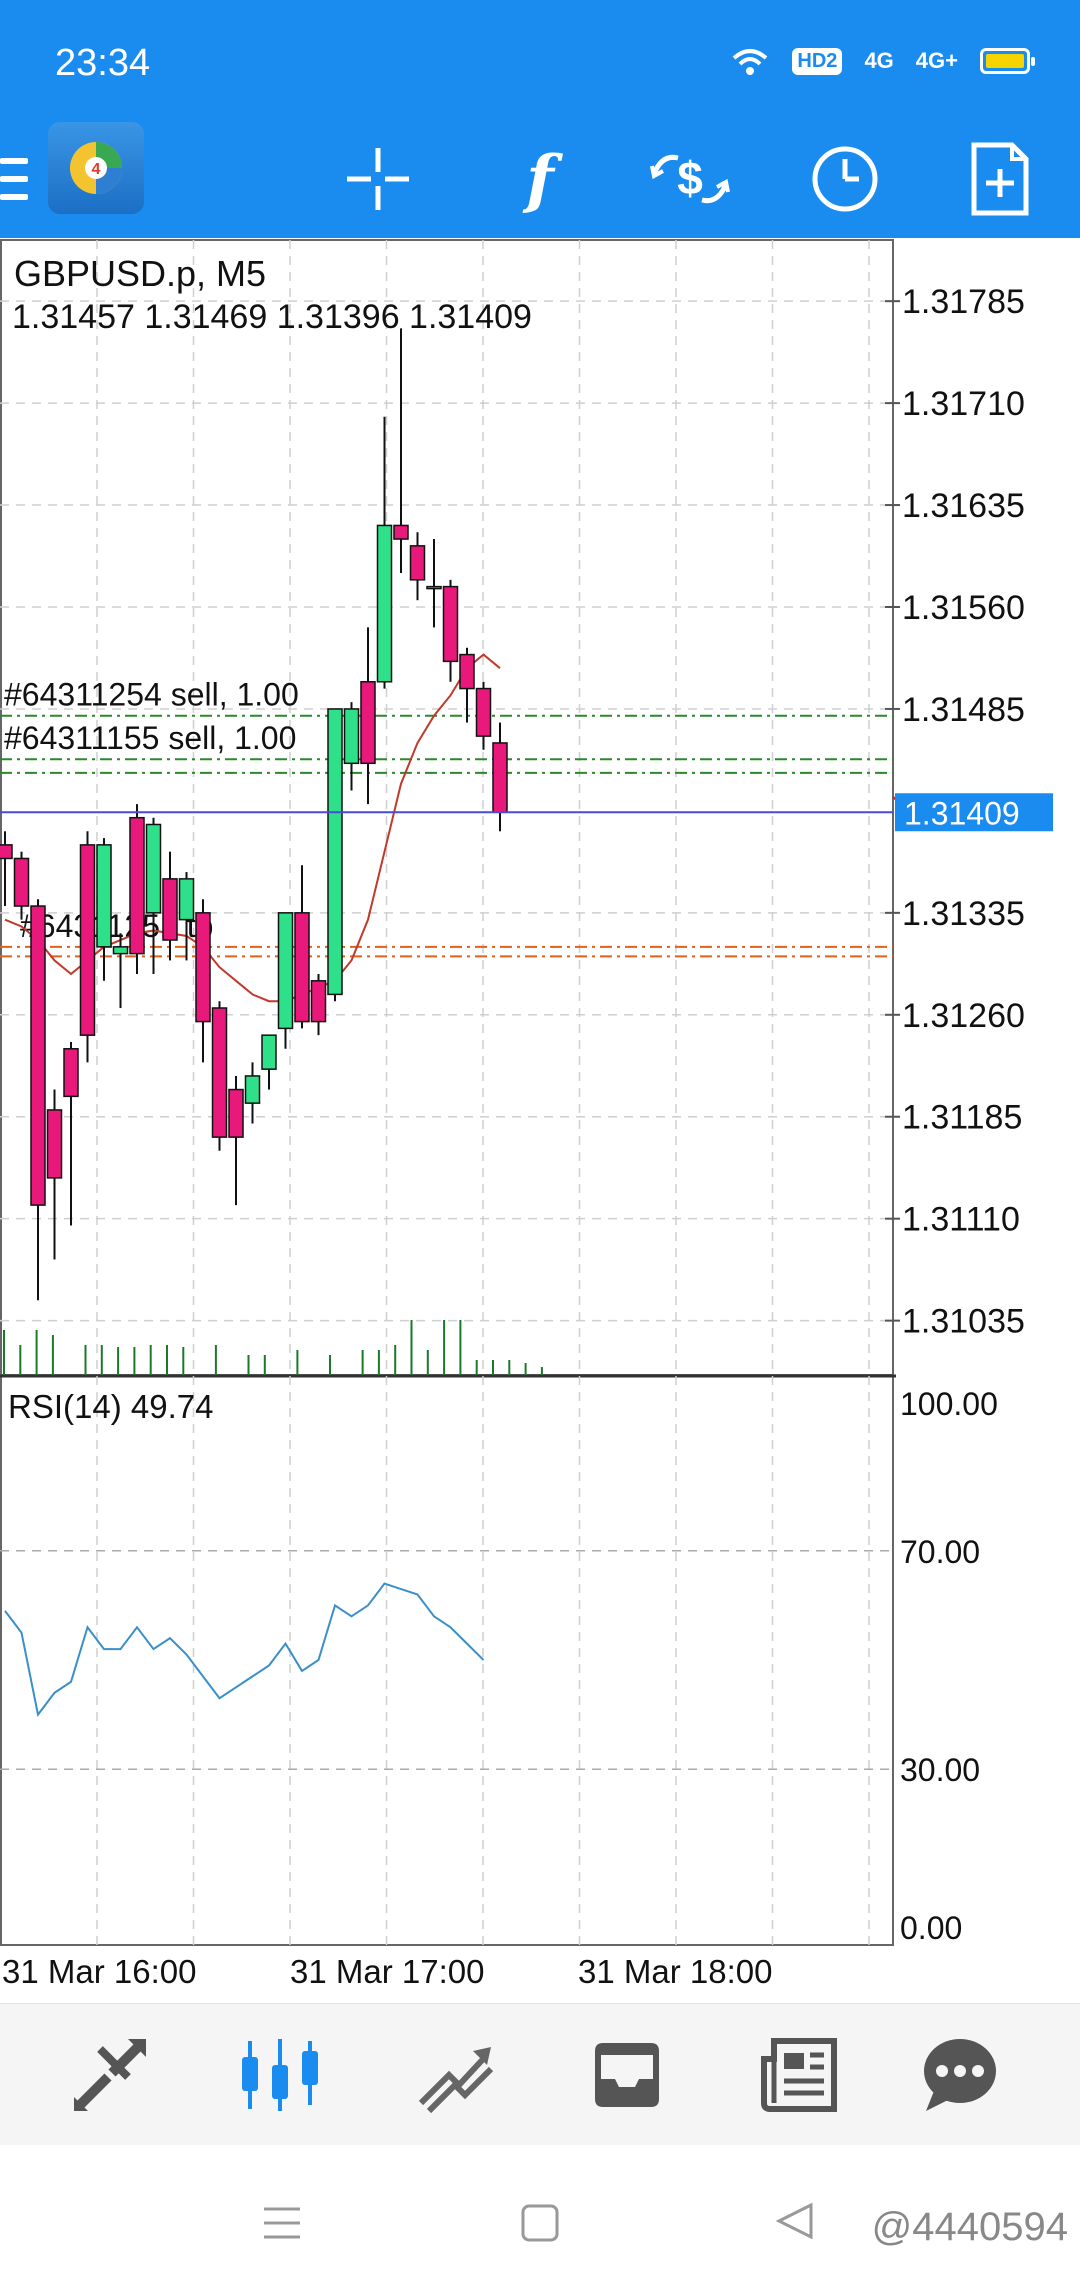 Image resolution: width=1080 pixels, height=2280 pixels. What do you see at coordinates (936, 60) in the screenshot?
I see `signal-4g-plus-icon: 4G+` at bounding box center [936, 60].